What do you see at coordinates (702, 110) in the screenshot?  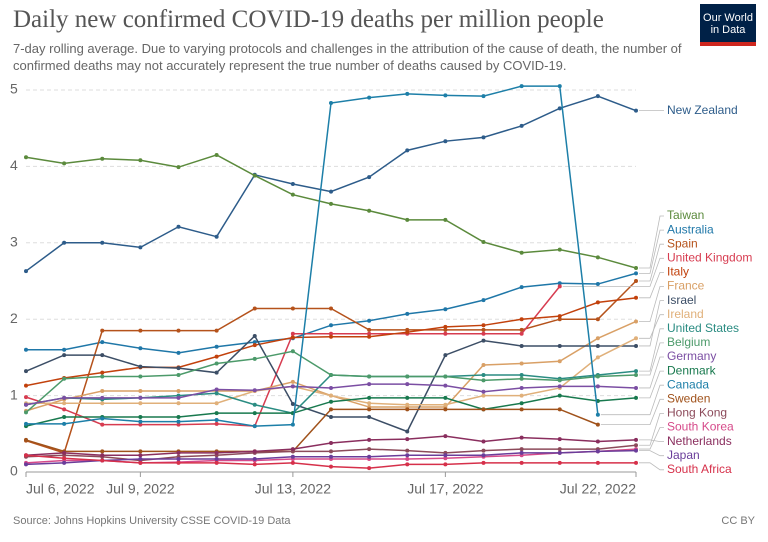 I see `legend-label: New Zealand` at bounding box center [702, 110].